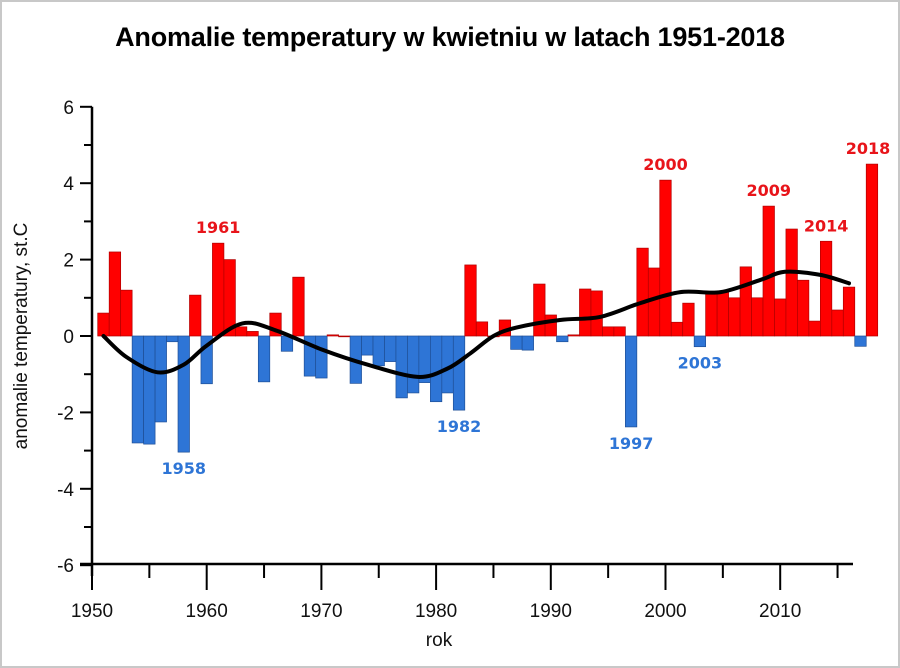 This screenshot has width=900, height=668. What do you see at coordinates (699, 341) in the screenshot?
I see `bar-2003` at bounding box center [699, 341].